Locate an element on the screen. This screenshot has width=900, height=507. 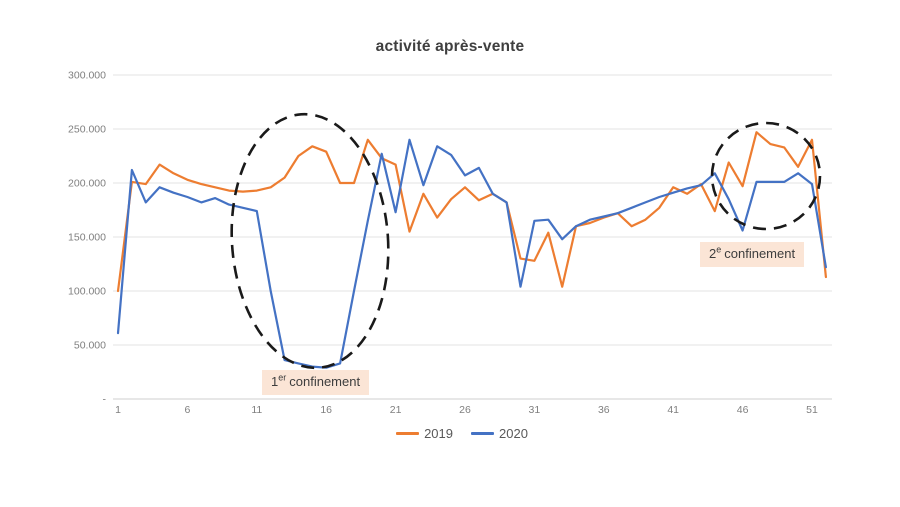
y-axis-tick-label: 200.000 is located at coordinates (87, 184).